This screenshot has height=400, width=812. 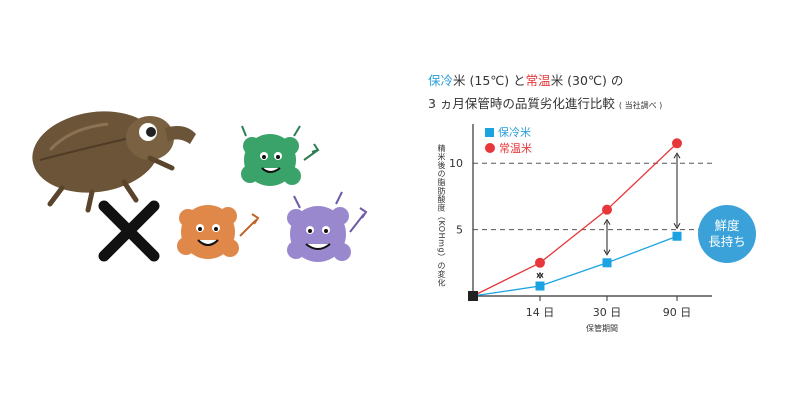 What do you see at coordinates (489, 132) in the screenshot?
I see `square-marker-icon` at bounding box center [489, 132].